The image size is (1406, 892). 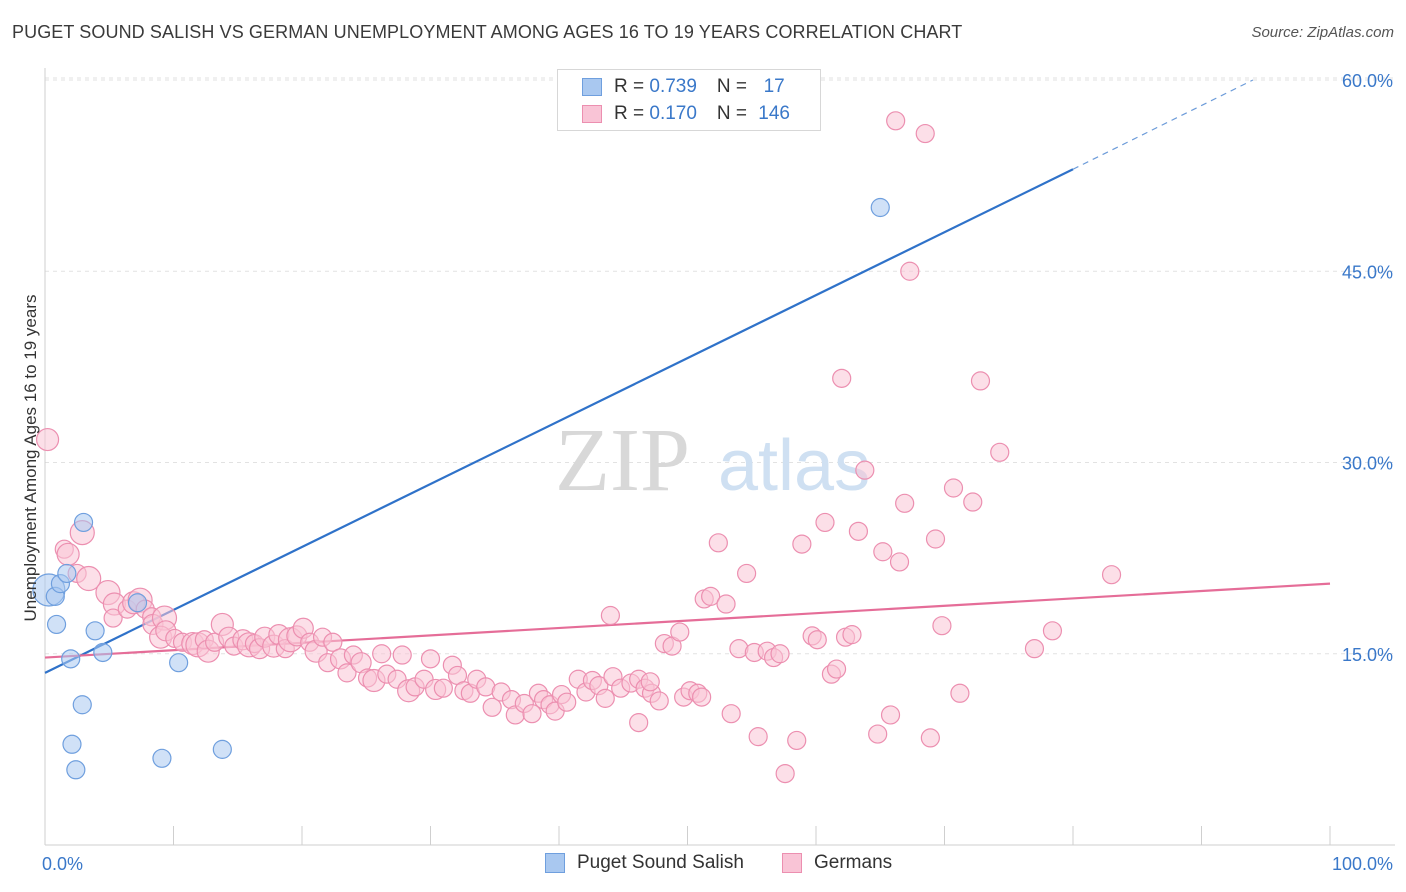 I want to click on y-tick-label: 45.0%, so click(x=1367, y=272).